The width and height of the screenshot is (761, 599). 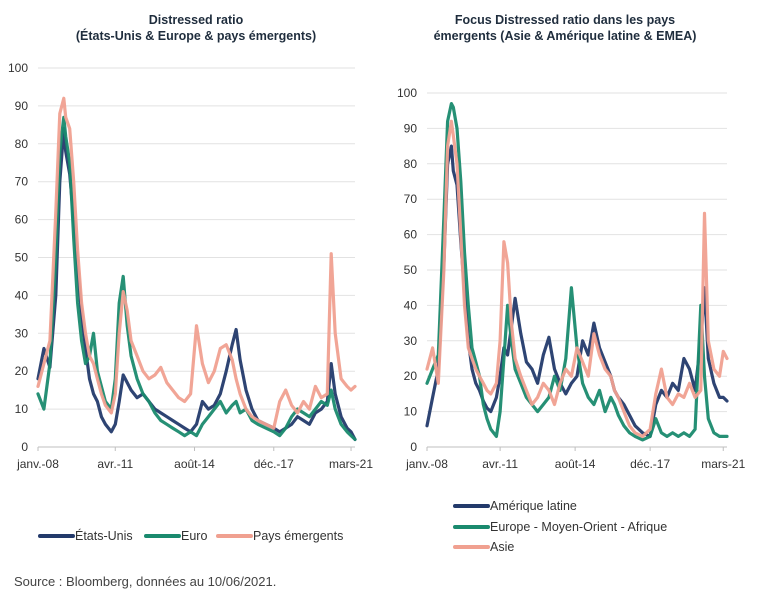 I want to click on chart-1-y-tick-label: 70, so click(x=411, y=199).